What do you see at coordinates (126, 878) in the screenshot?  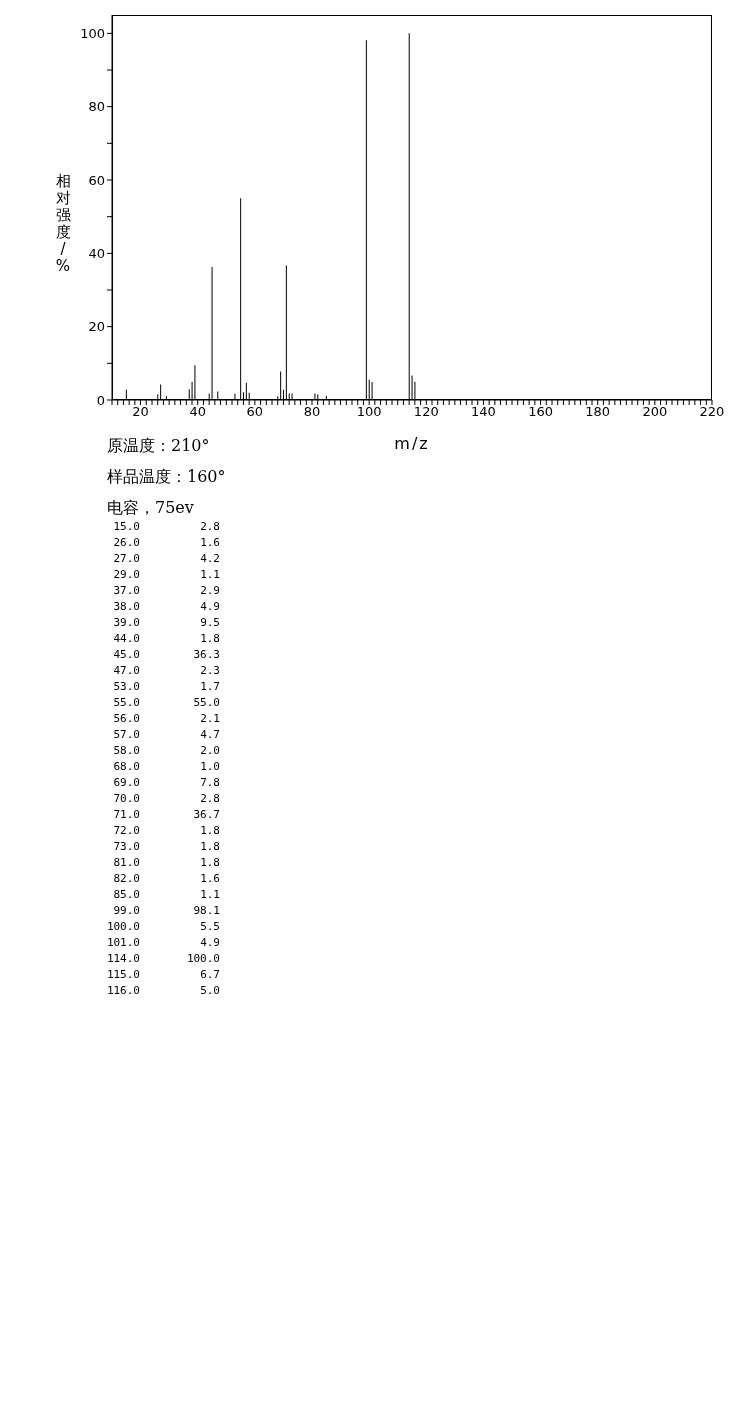 I see `text: 82.0` at bounding box center [126, 878].